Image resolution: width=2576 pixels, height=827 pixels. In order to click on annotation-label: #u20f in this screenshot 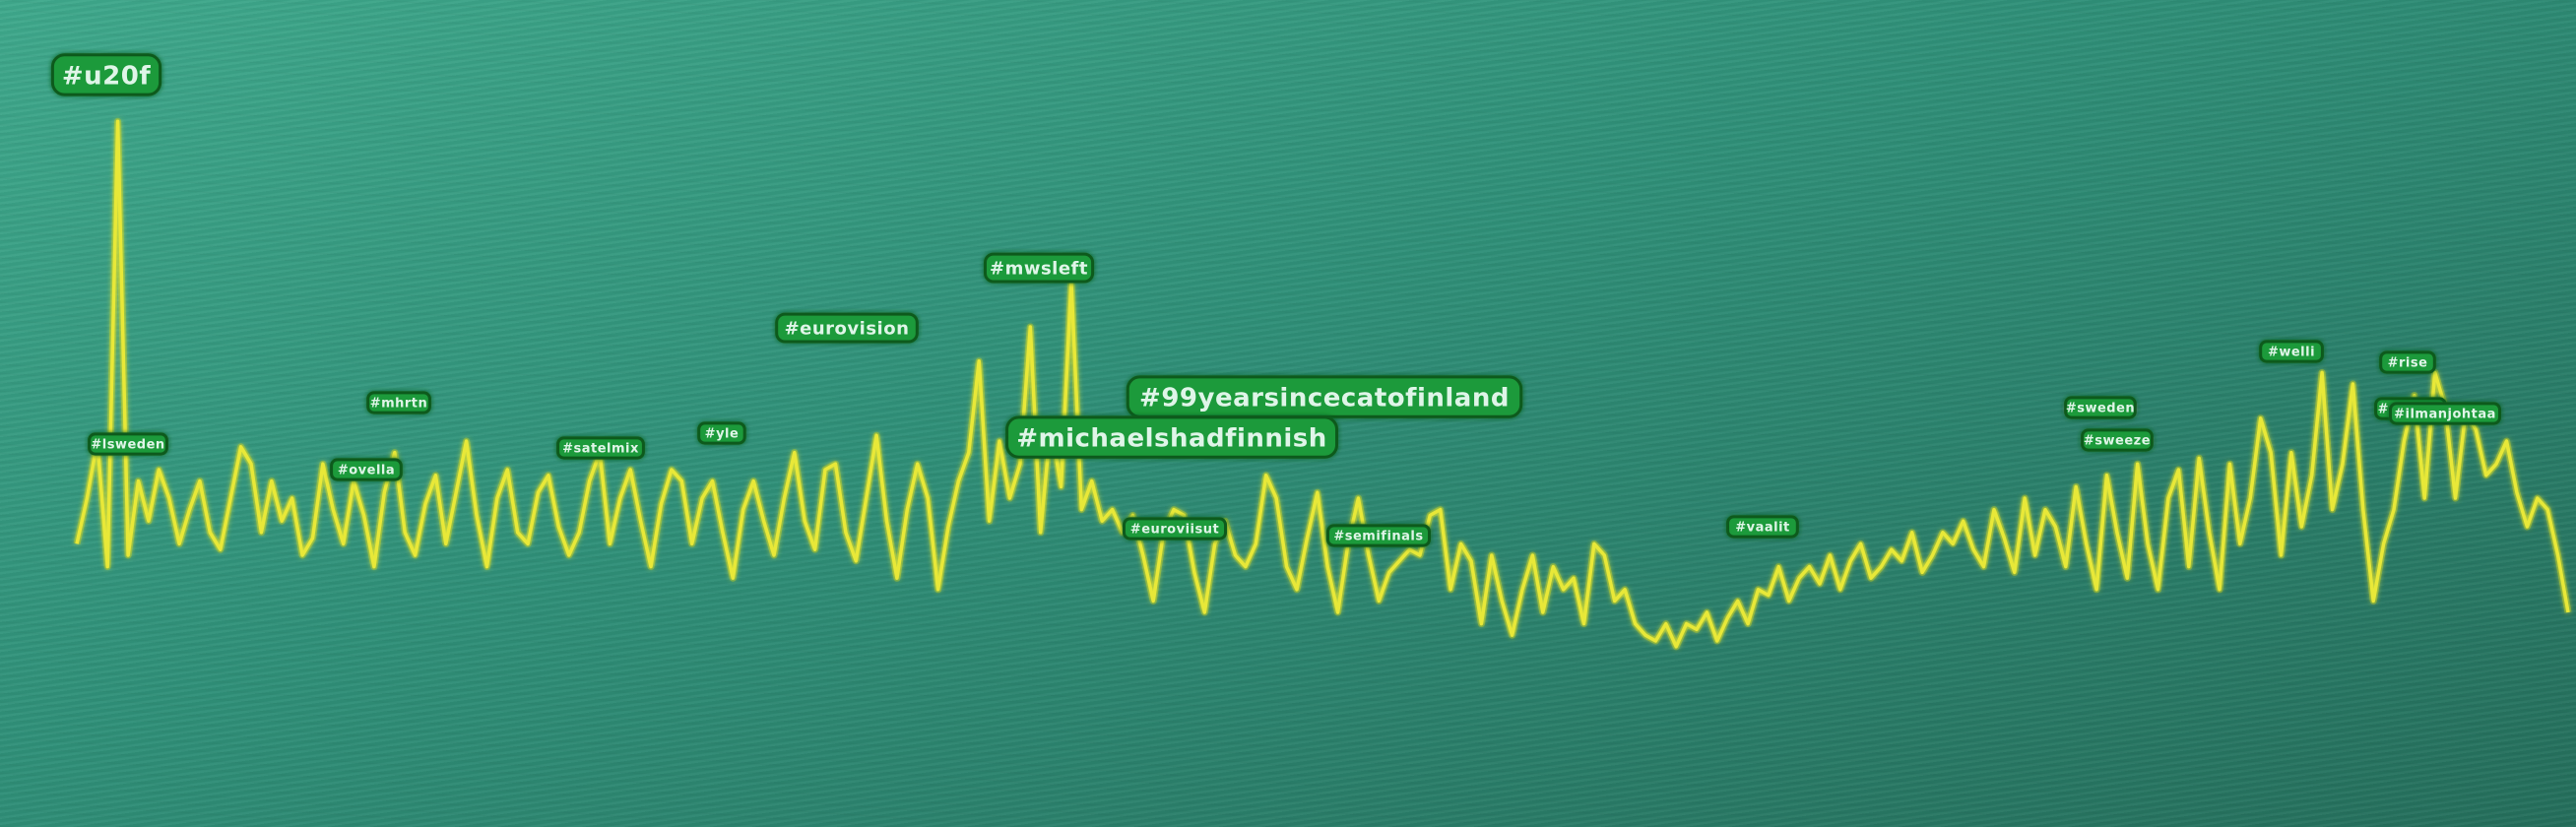, I will do `click(106, 75)`.